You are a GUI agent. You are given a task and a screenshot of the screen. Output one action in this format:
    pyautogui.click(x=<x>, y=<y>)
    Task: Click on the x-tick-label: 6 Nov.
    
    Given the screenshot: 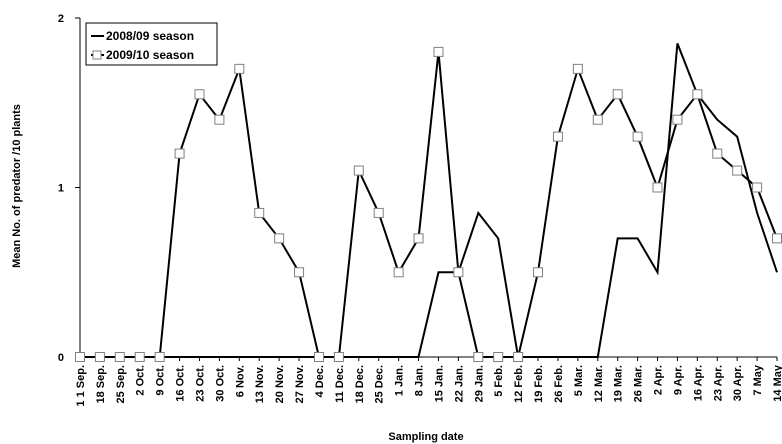 What is the action you would take?
    pyautogui.click(x=240, y=381)
    